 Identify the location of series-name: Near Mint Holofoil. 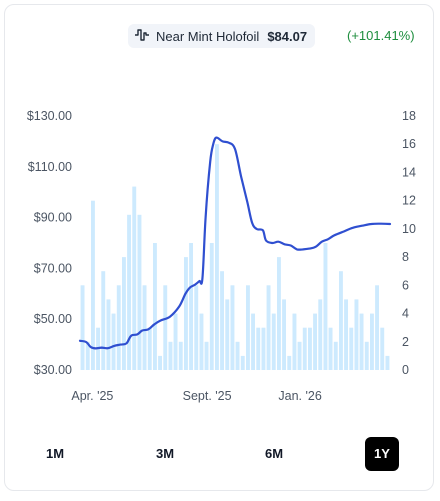
(208, 36).